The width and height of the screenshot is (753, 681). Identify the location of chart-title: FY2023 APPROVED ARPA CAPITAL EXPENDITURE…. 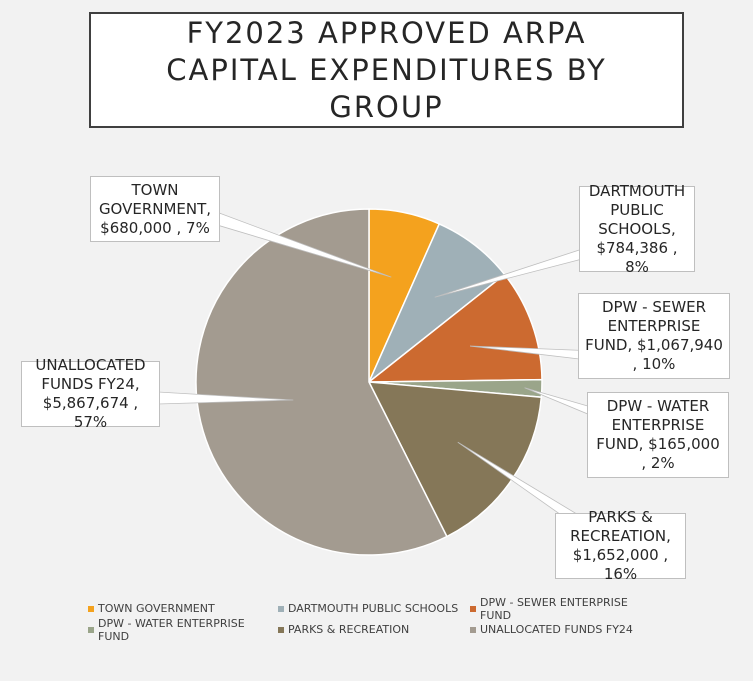
(386, 69).